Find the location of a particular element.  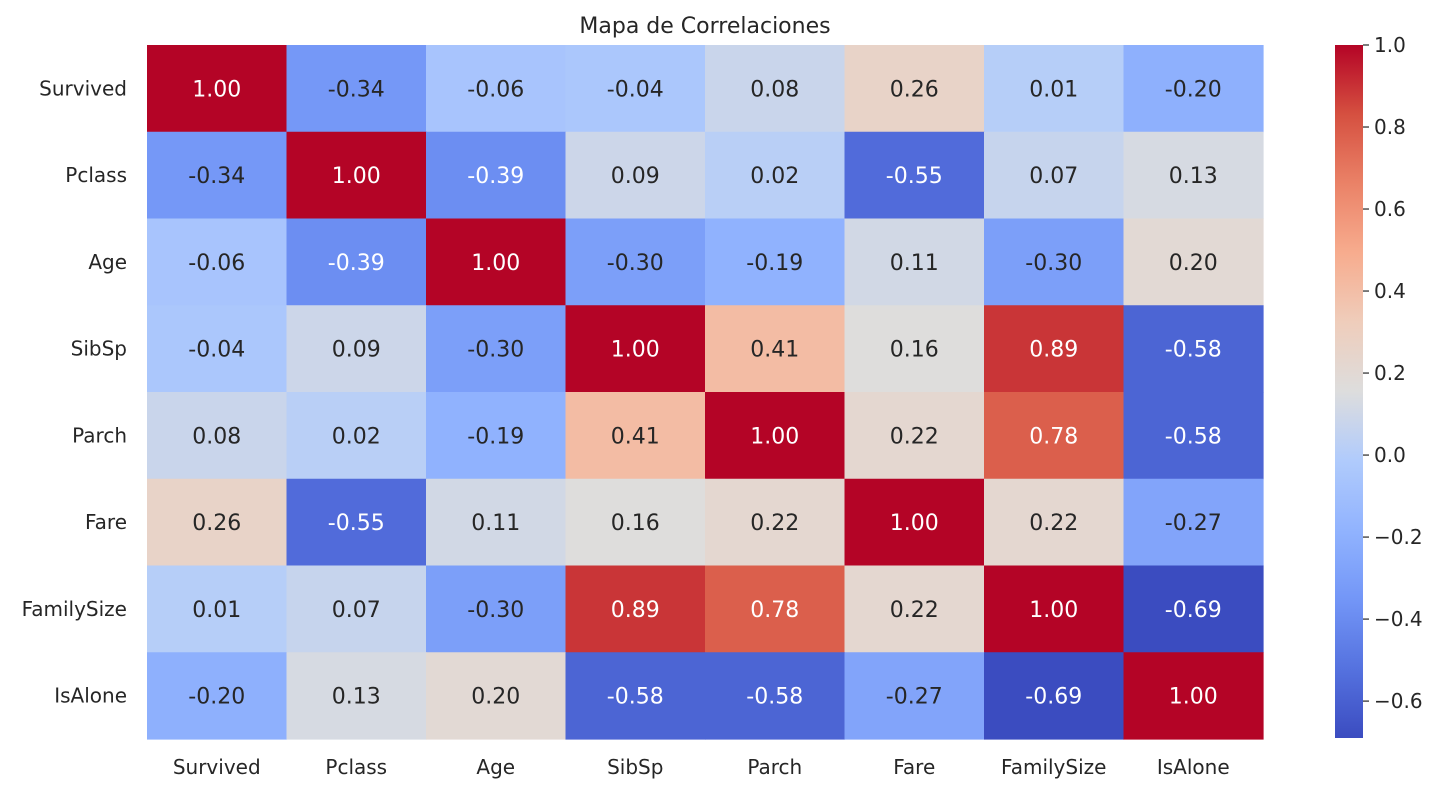

cell-value-label: 0.02 is located at coordinates (774, 176).